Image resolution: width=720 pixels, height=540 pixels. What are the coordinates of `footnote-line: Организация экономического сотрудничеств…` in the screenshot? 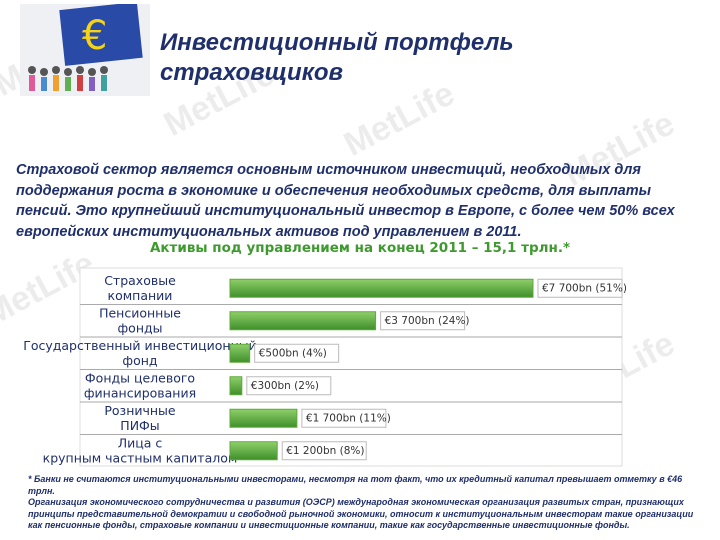 It's located at (361, 513).